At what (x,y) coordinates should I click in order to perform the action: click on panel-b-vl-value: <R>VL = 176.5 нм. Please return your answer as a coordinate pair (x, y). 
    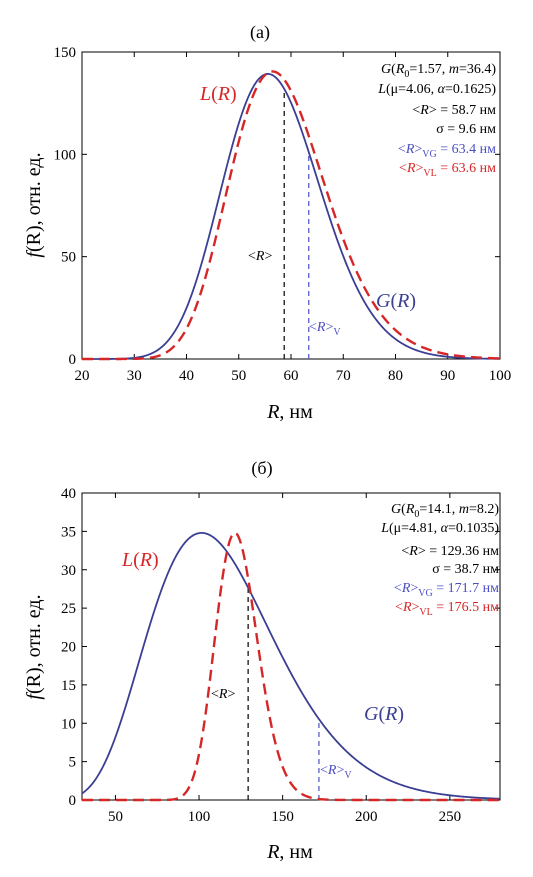
    Looking at the image, I should click on (447, 609).